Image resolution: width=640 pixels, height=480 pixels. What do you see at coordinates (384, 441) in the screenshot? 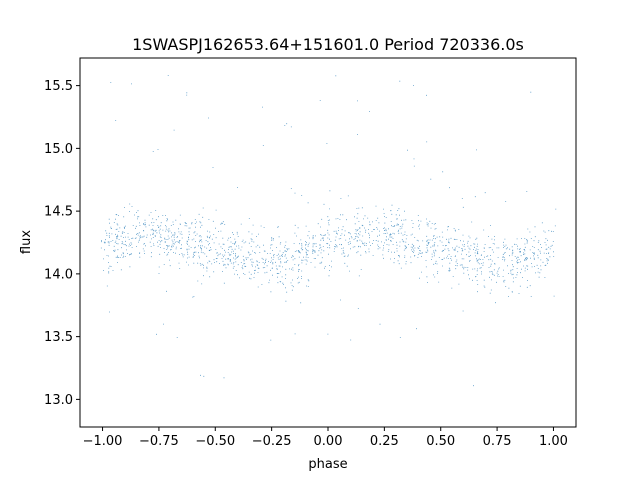
I see `x-tick-label: 0.25` at bounding box center [384, 441].